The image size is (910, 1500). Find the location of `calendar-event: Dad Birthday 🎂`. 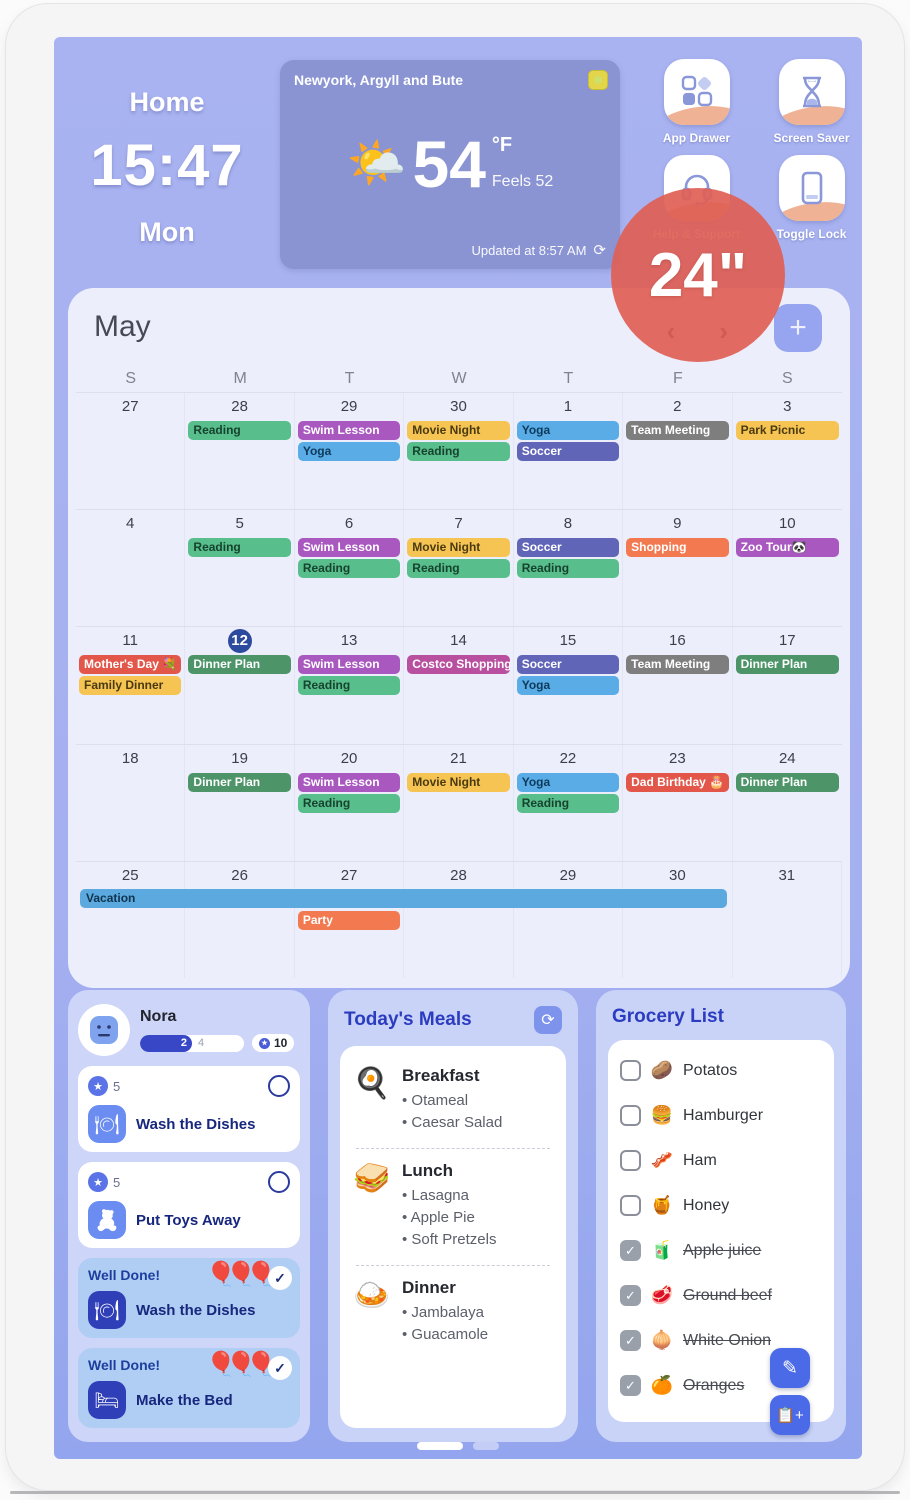

calendar-event: Dad Birthday 🎂 is located at coordinates (677, 782).